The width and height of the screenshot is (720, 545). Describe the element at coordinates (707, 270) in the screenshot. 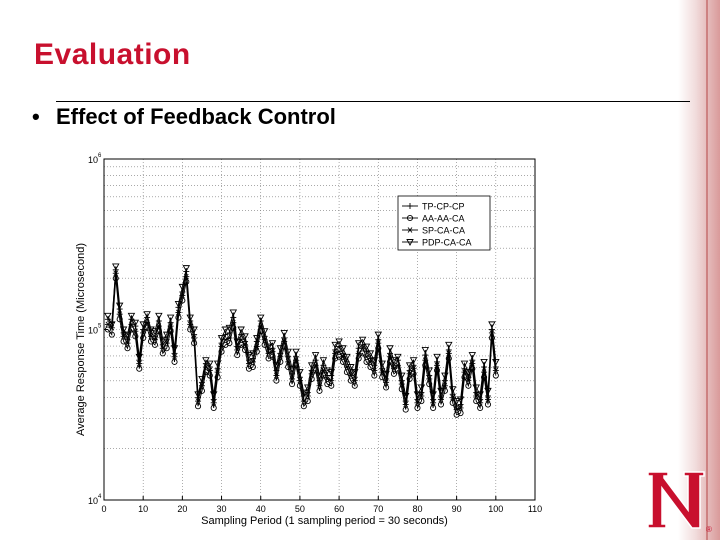

I see `band-stripe` at that location.